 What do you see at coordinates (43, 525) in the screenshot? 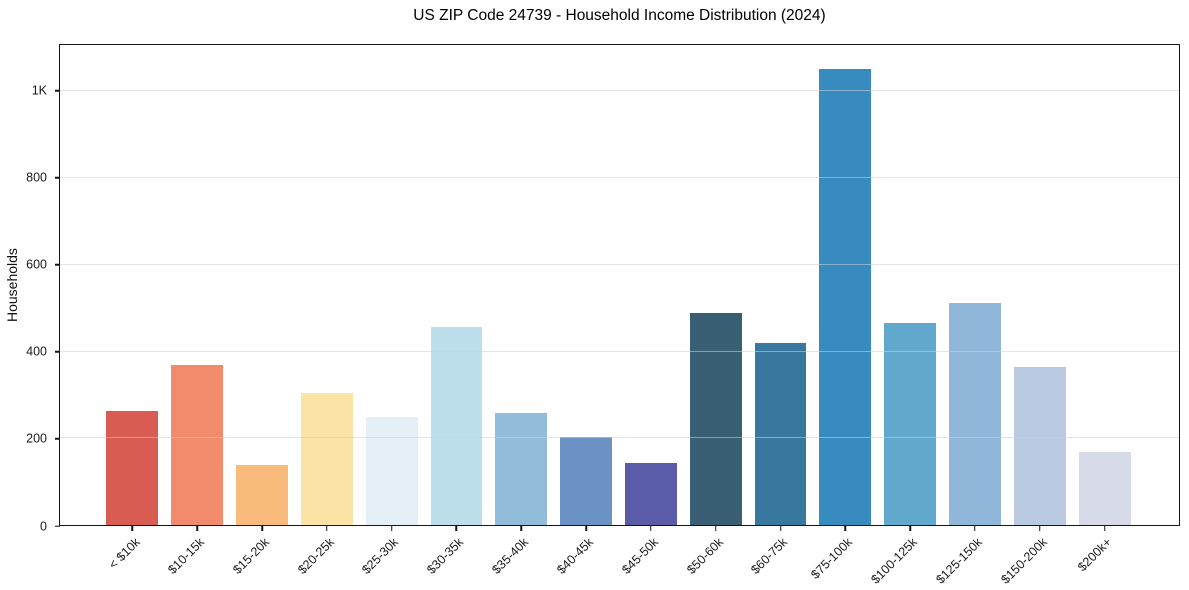
I see `y-tick-label: 0` at bounding box center [43, 525].